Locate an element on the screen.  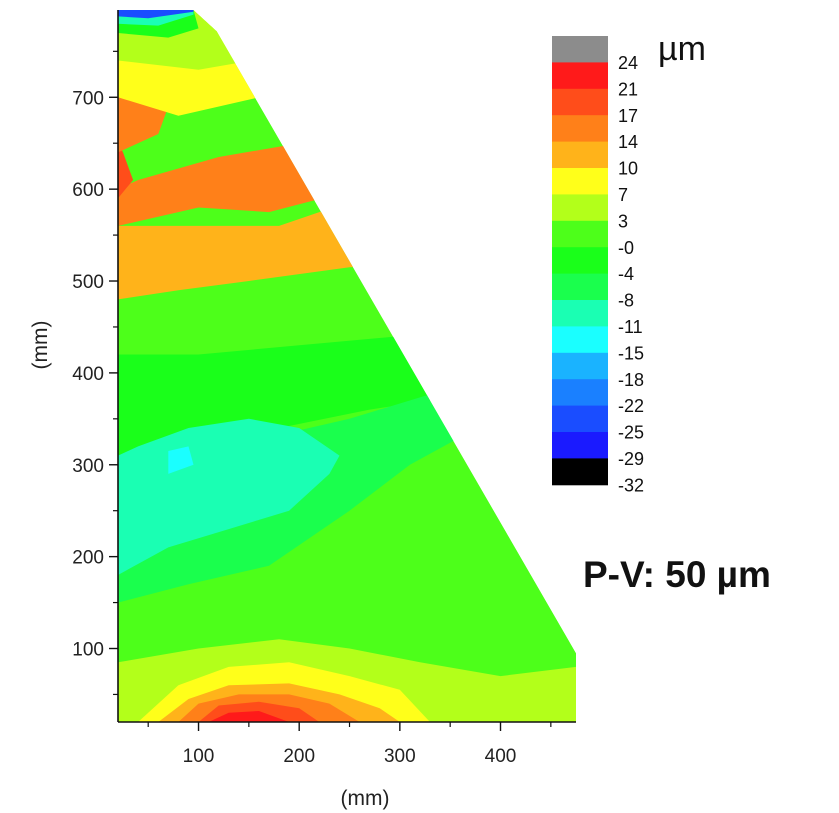
colorbar: 24 21 17 14 10 7 3 -0 -4 -8 -11 -15 -18 -22 -25 -29 -32 is located at coordinates (598, 265).